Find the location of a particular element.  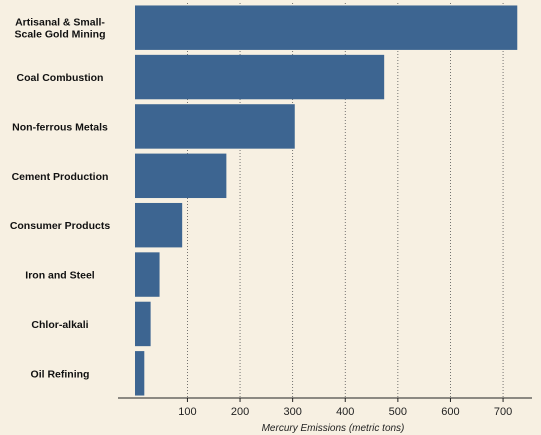

category-label-1: Coal Combustion is located at coordinates (60, 78).